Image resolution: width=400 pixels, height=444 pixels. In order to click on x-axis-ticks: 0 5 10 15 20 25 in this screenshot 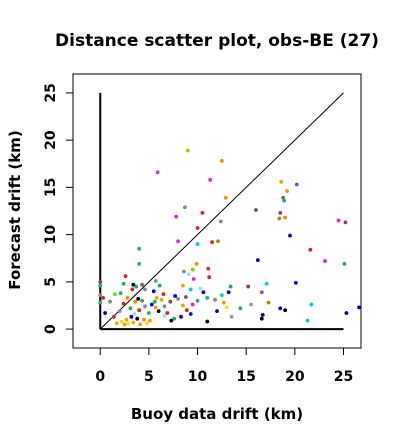, I will do `click(224, 366)`.